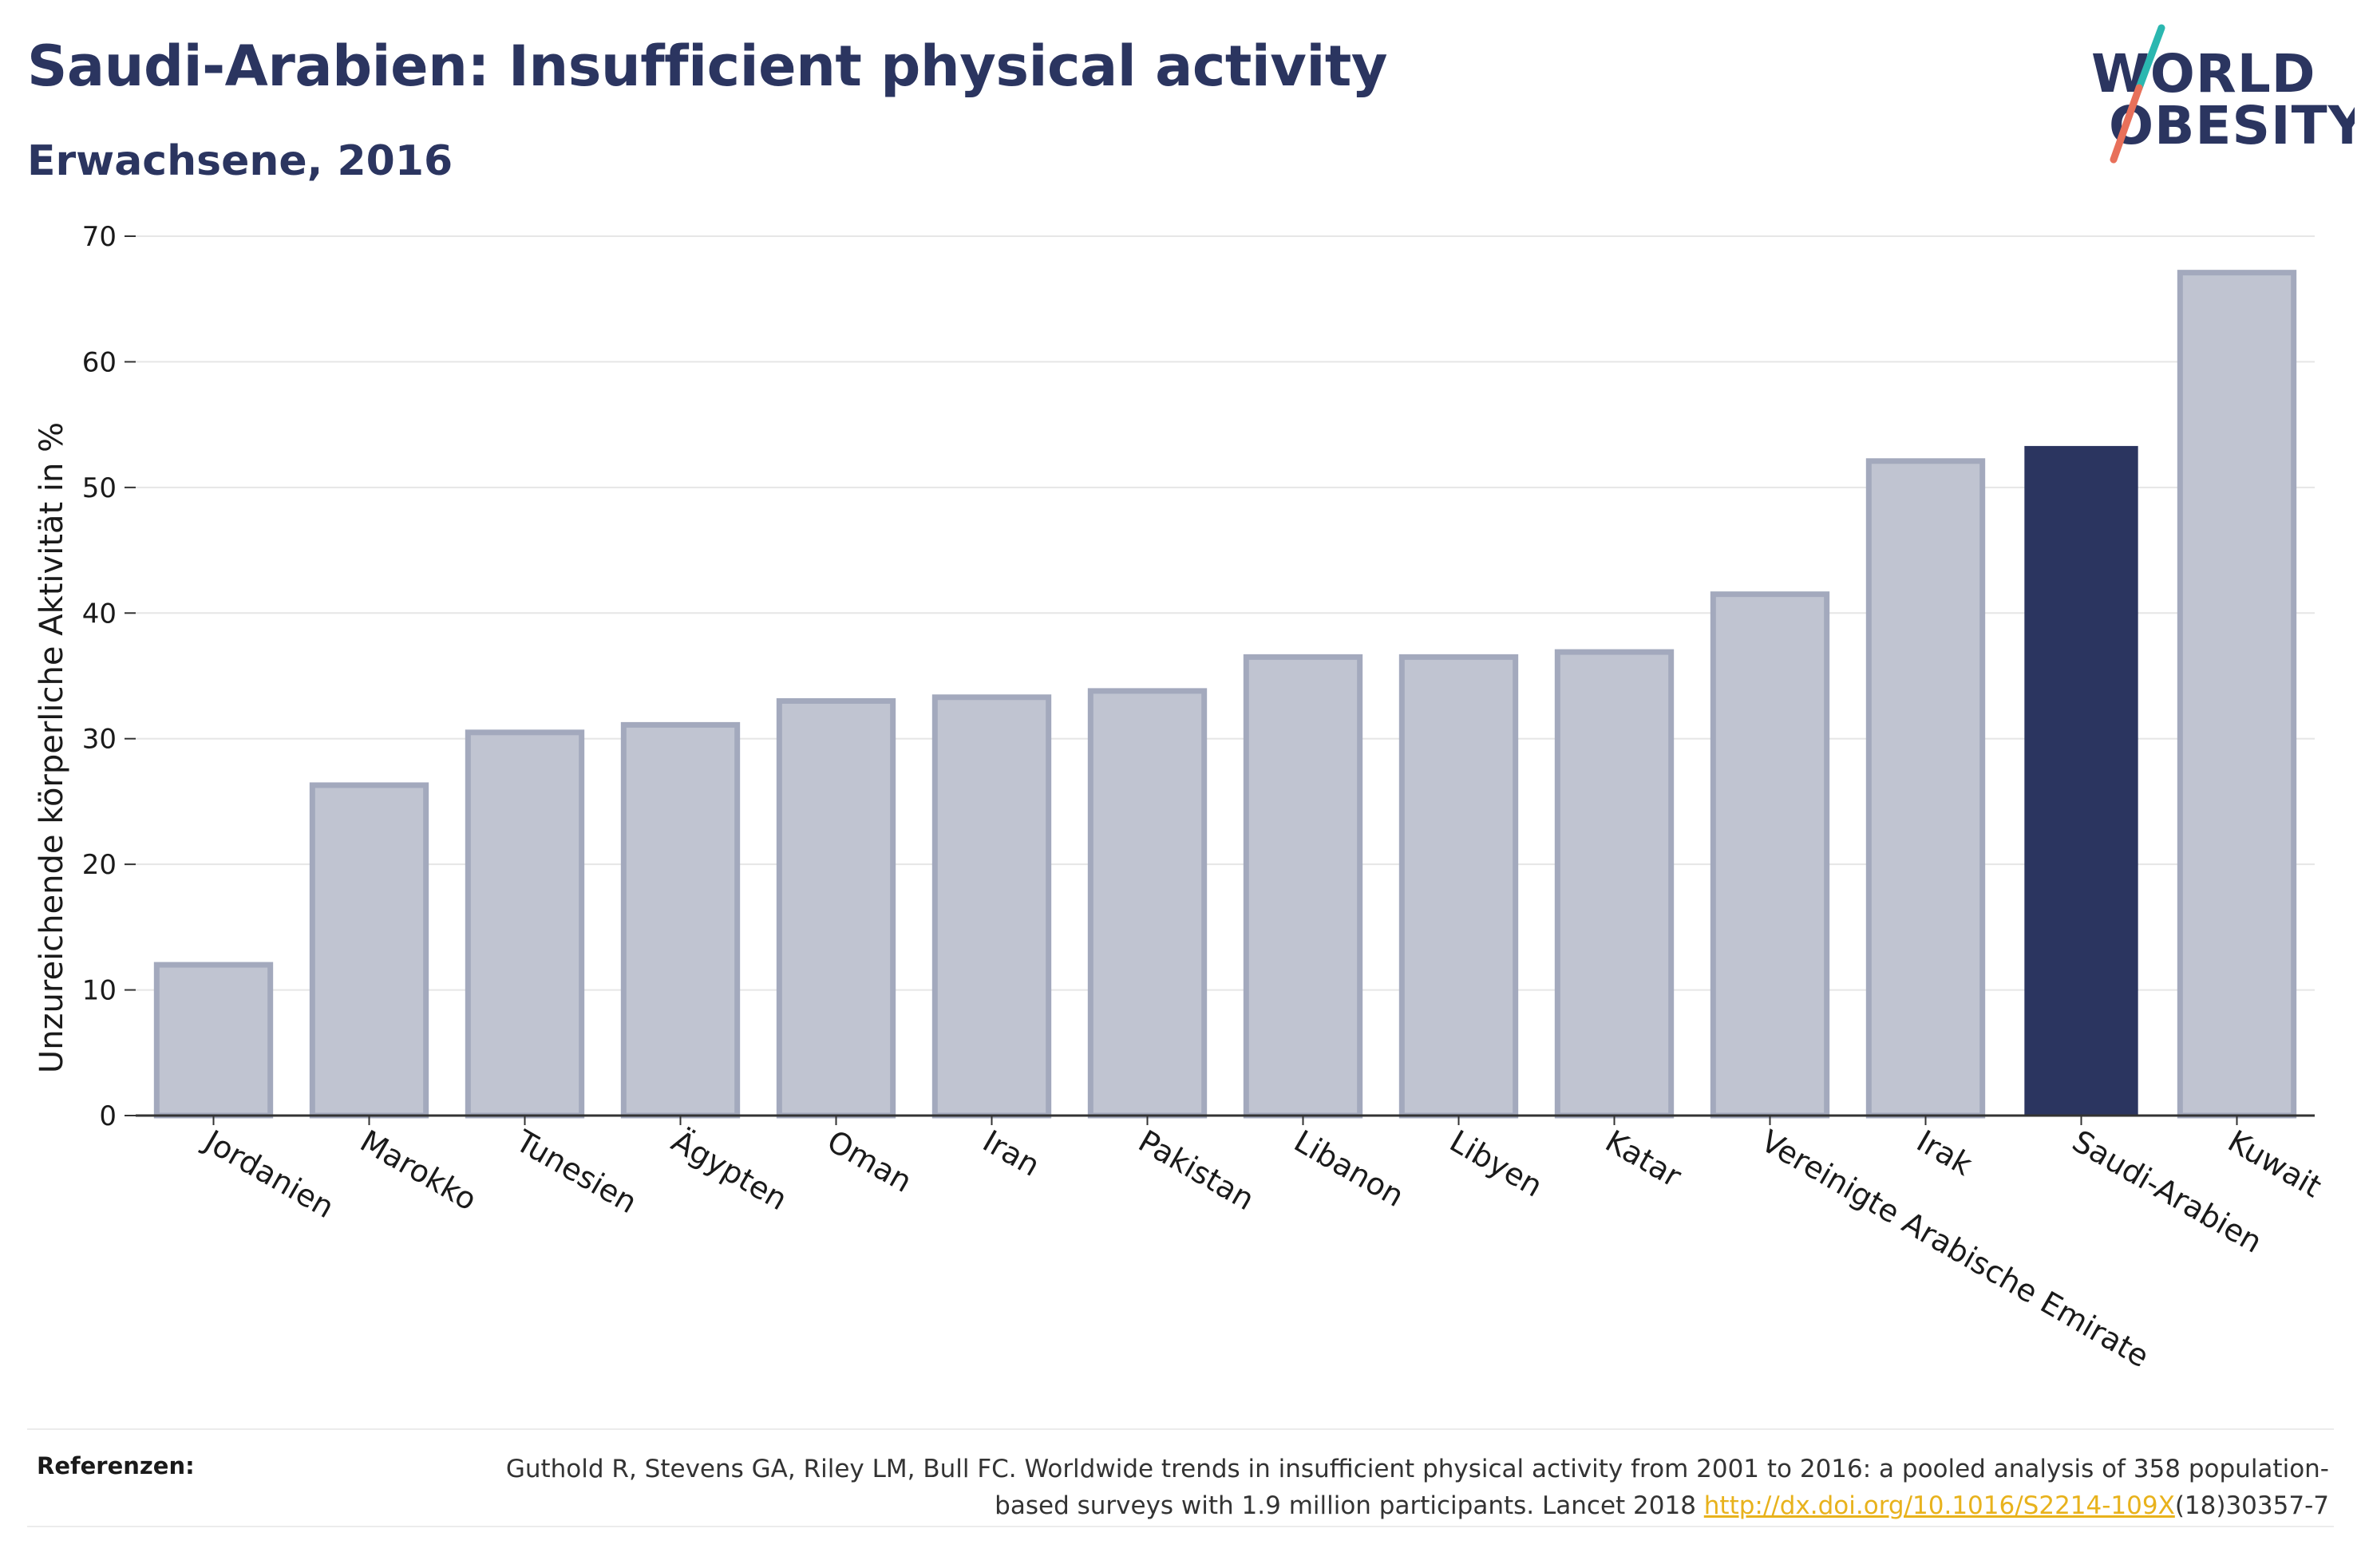 The image size is (2361, 1568). I want to click on bar-ägypten, so click(680, 920).